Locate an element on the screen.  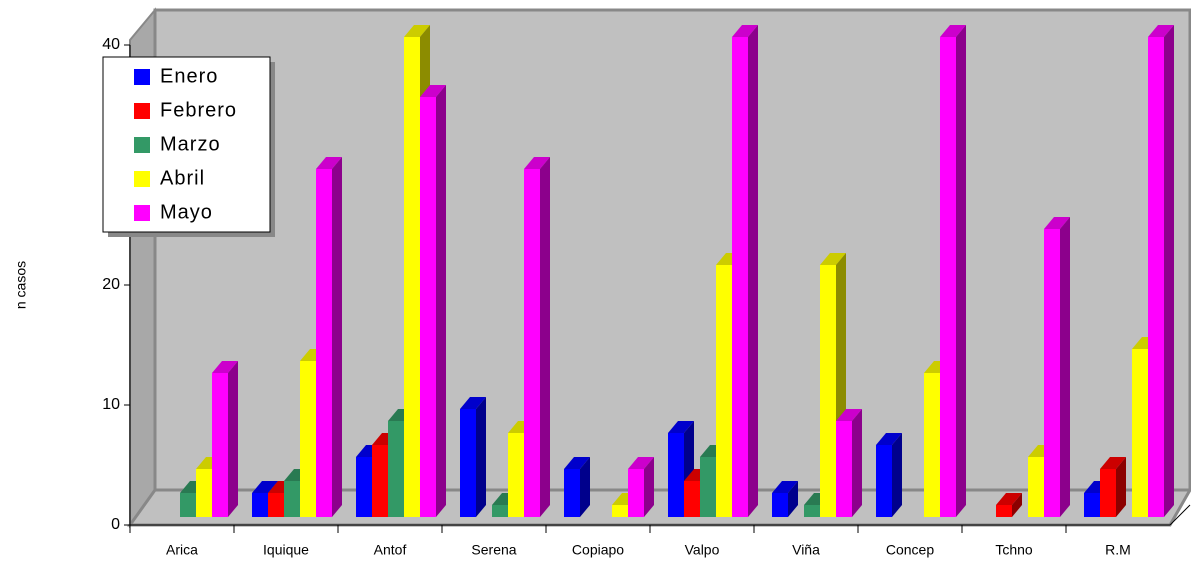
x-tick-label: Viña is located at coordinates (806, 550).